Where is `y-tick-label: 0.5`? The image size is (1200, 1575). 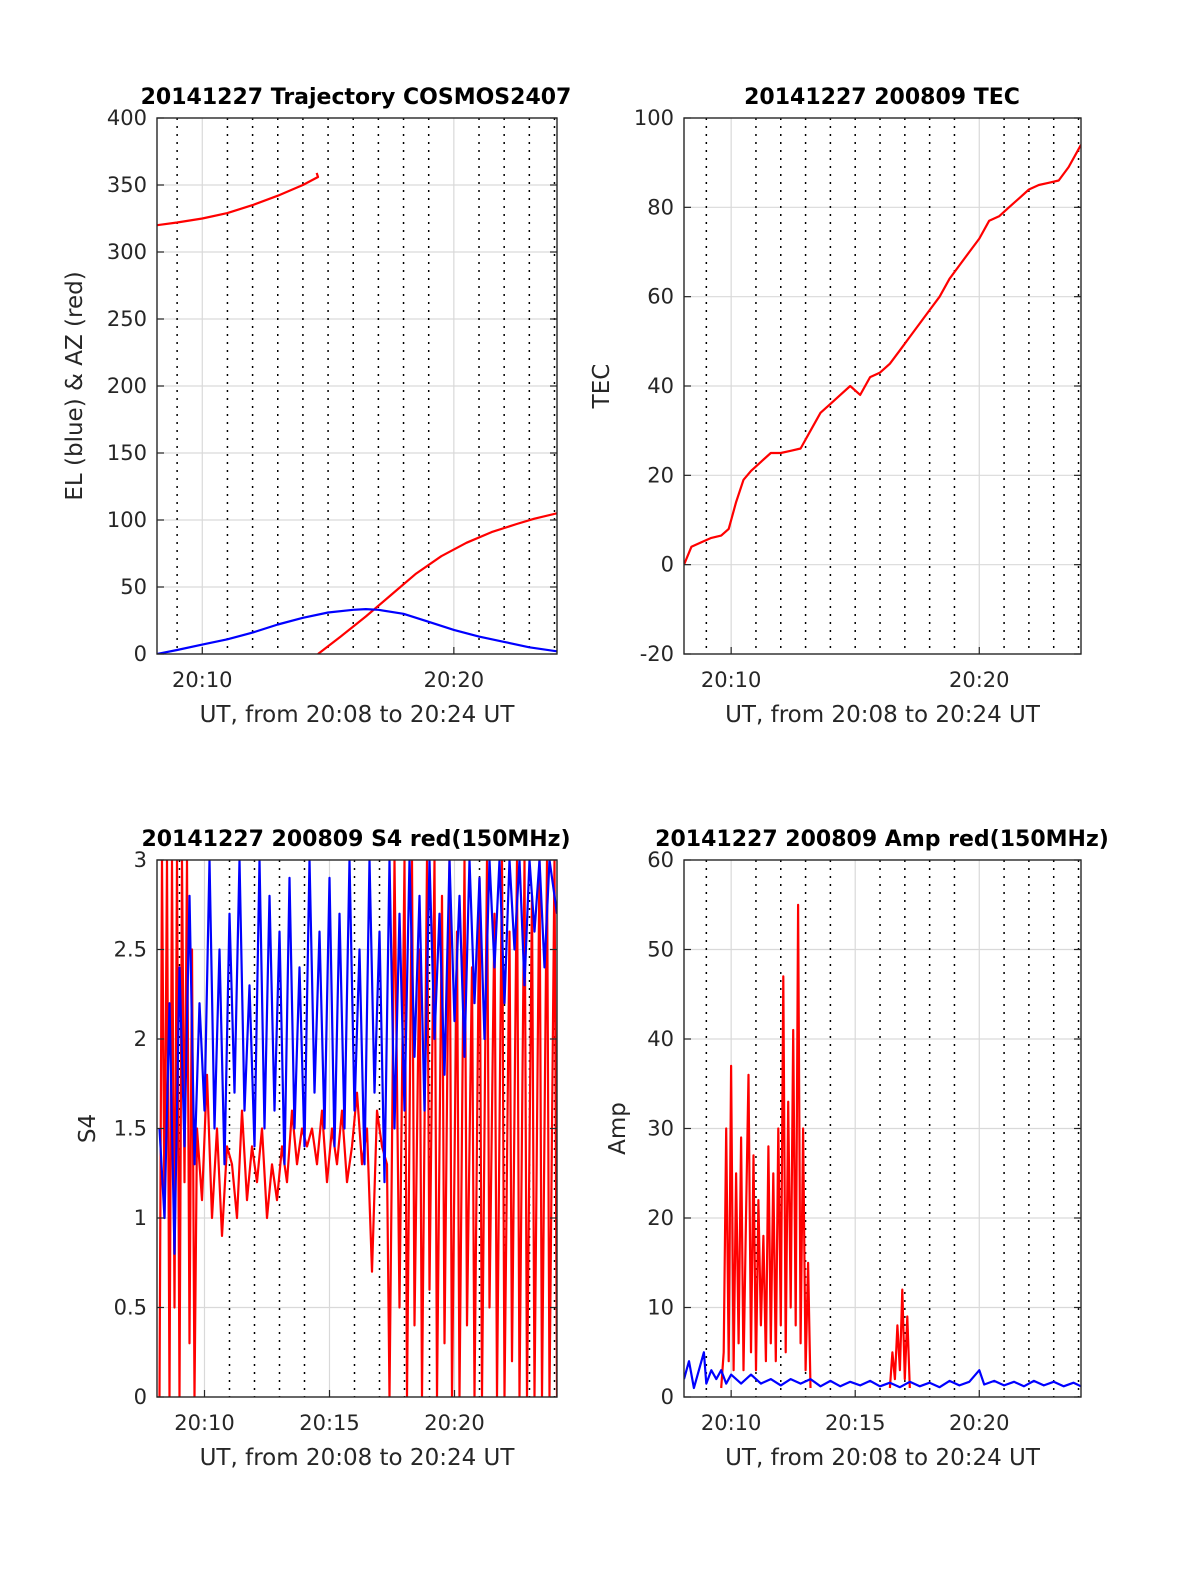 y-tick-label: 0.5 is located at coordinates (130, 1308).